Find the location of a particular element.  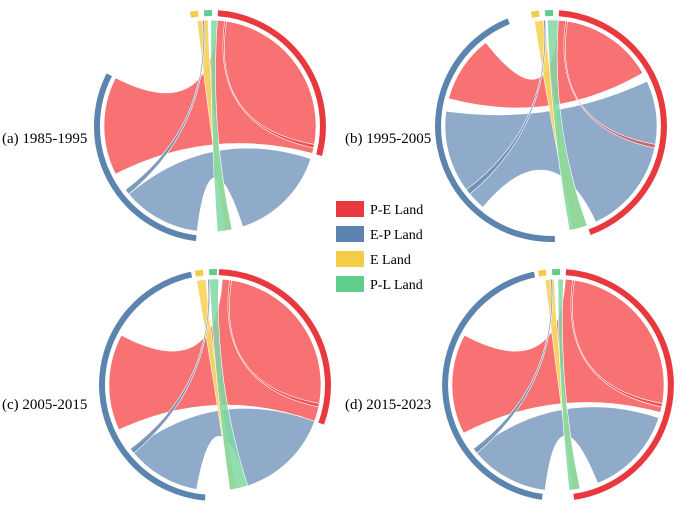

pe-ribbon is located at coordinates (546, 64).